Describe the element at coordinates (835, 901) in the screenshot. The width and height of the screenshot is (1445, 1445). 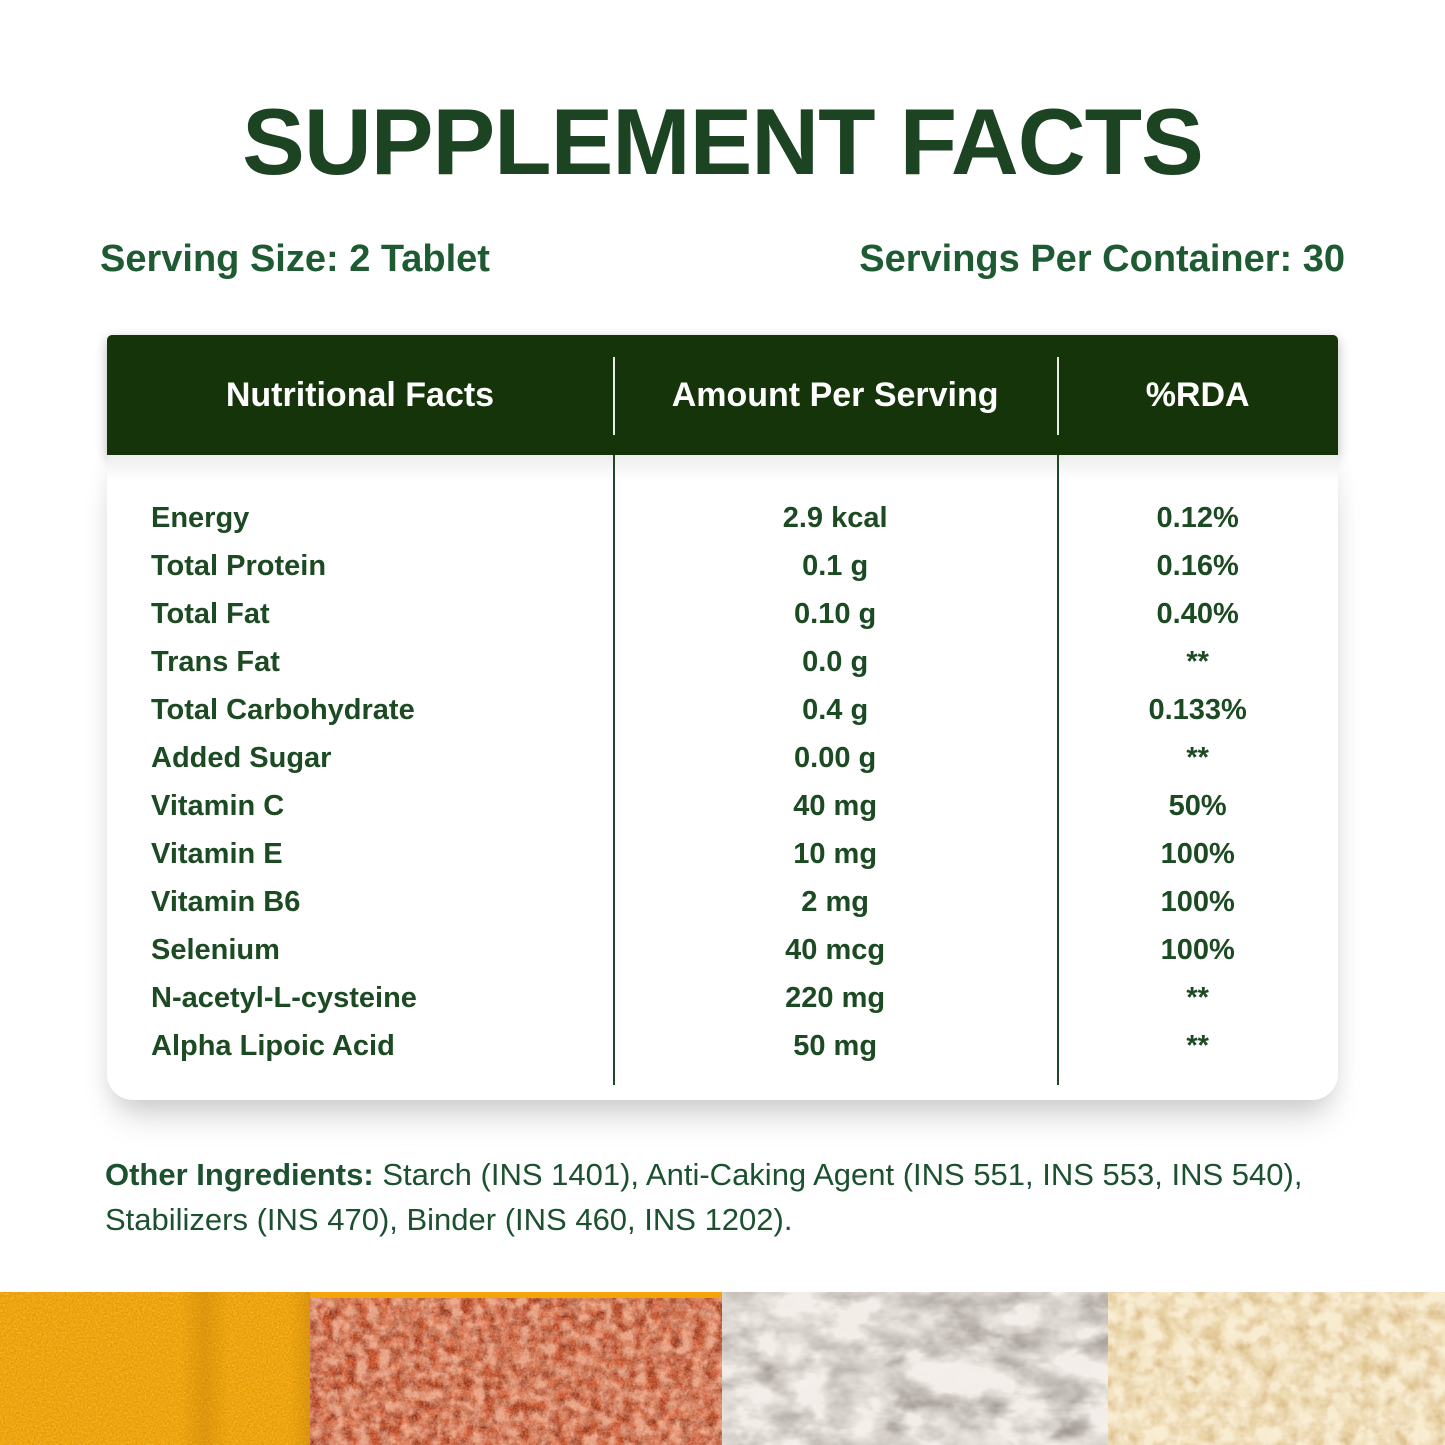
I see `nutrient-amount: 2 mg` at that location.